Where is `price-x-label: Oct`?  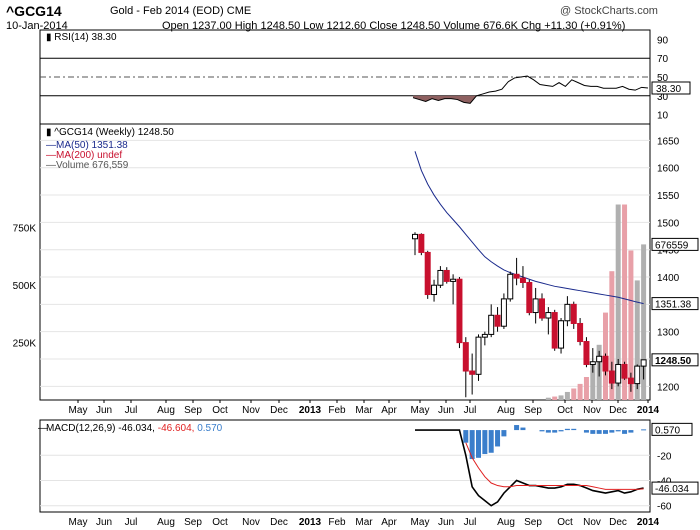
price-x-label: Oct is located at coordinates (220, 410).